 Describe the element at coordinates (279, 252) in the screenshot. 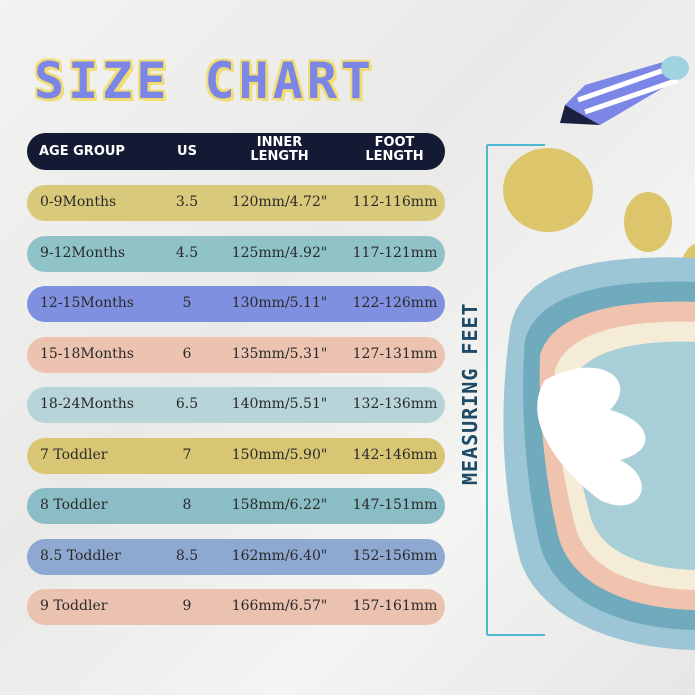

I see `inner-length-cell: 125mm/4.92"` at that location.